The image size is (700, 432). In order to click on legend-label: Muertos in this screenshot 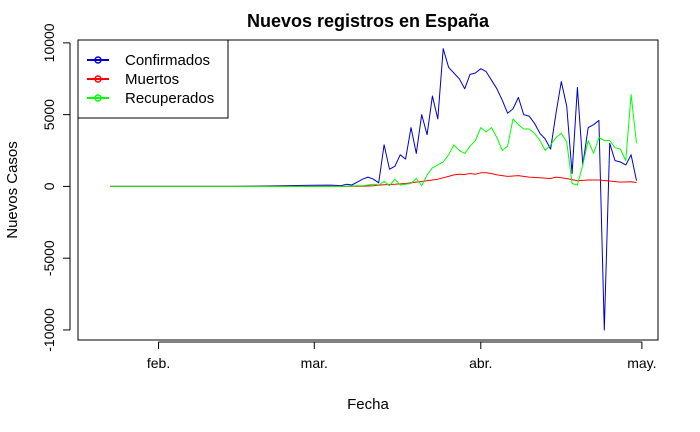, I will do `click(152, 79)`.